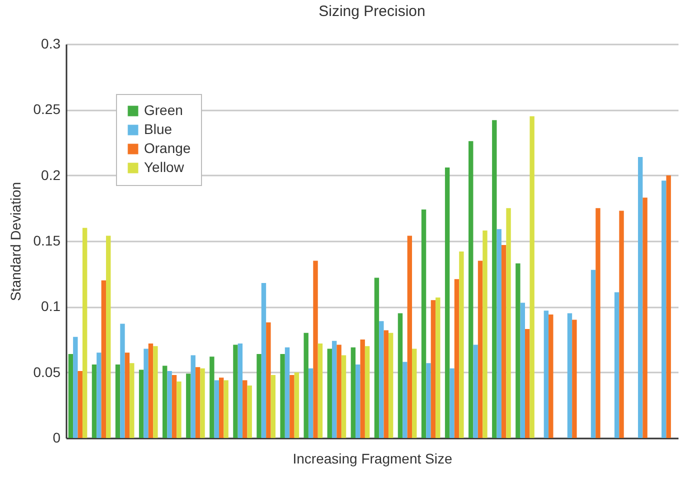  Describe the element at coordinates (163, 110) in the screenshot. I see `legend-label: Green` at that location.